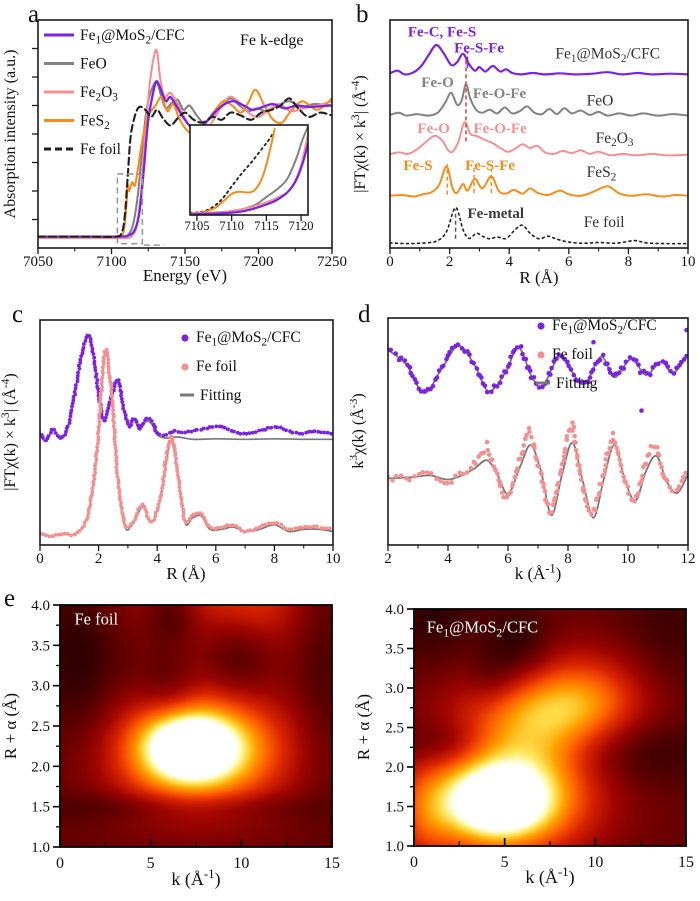 This screenshot has width=700, height=901. What do you see at coordinates (259, 262) in the screenshot?
I see `svg-text: 7200` at bounding box center [259, 262].